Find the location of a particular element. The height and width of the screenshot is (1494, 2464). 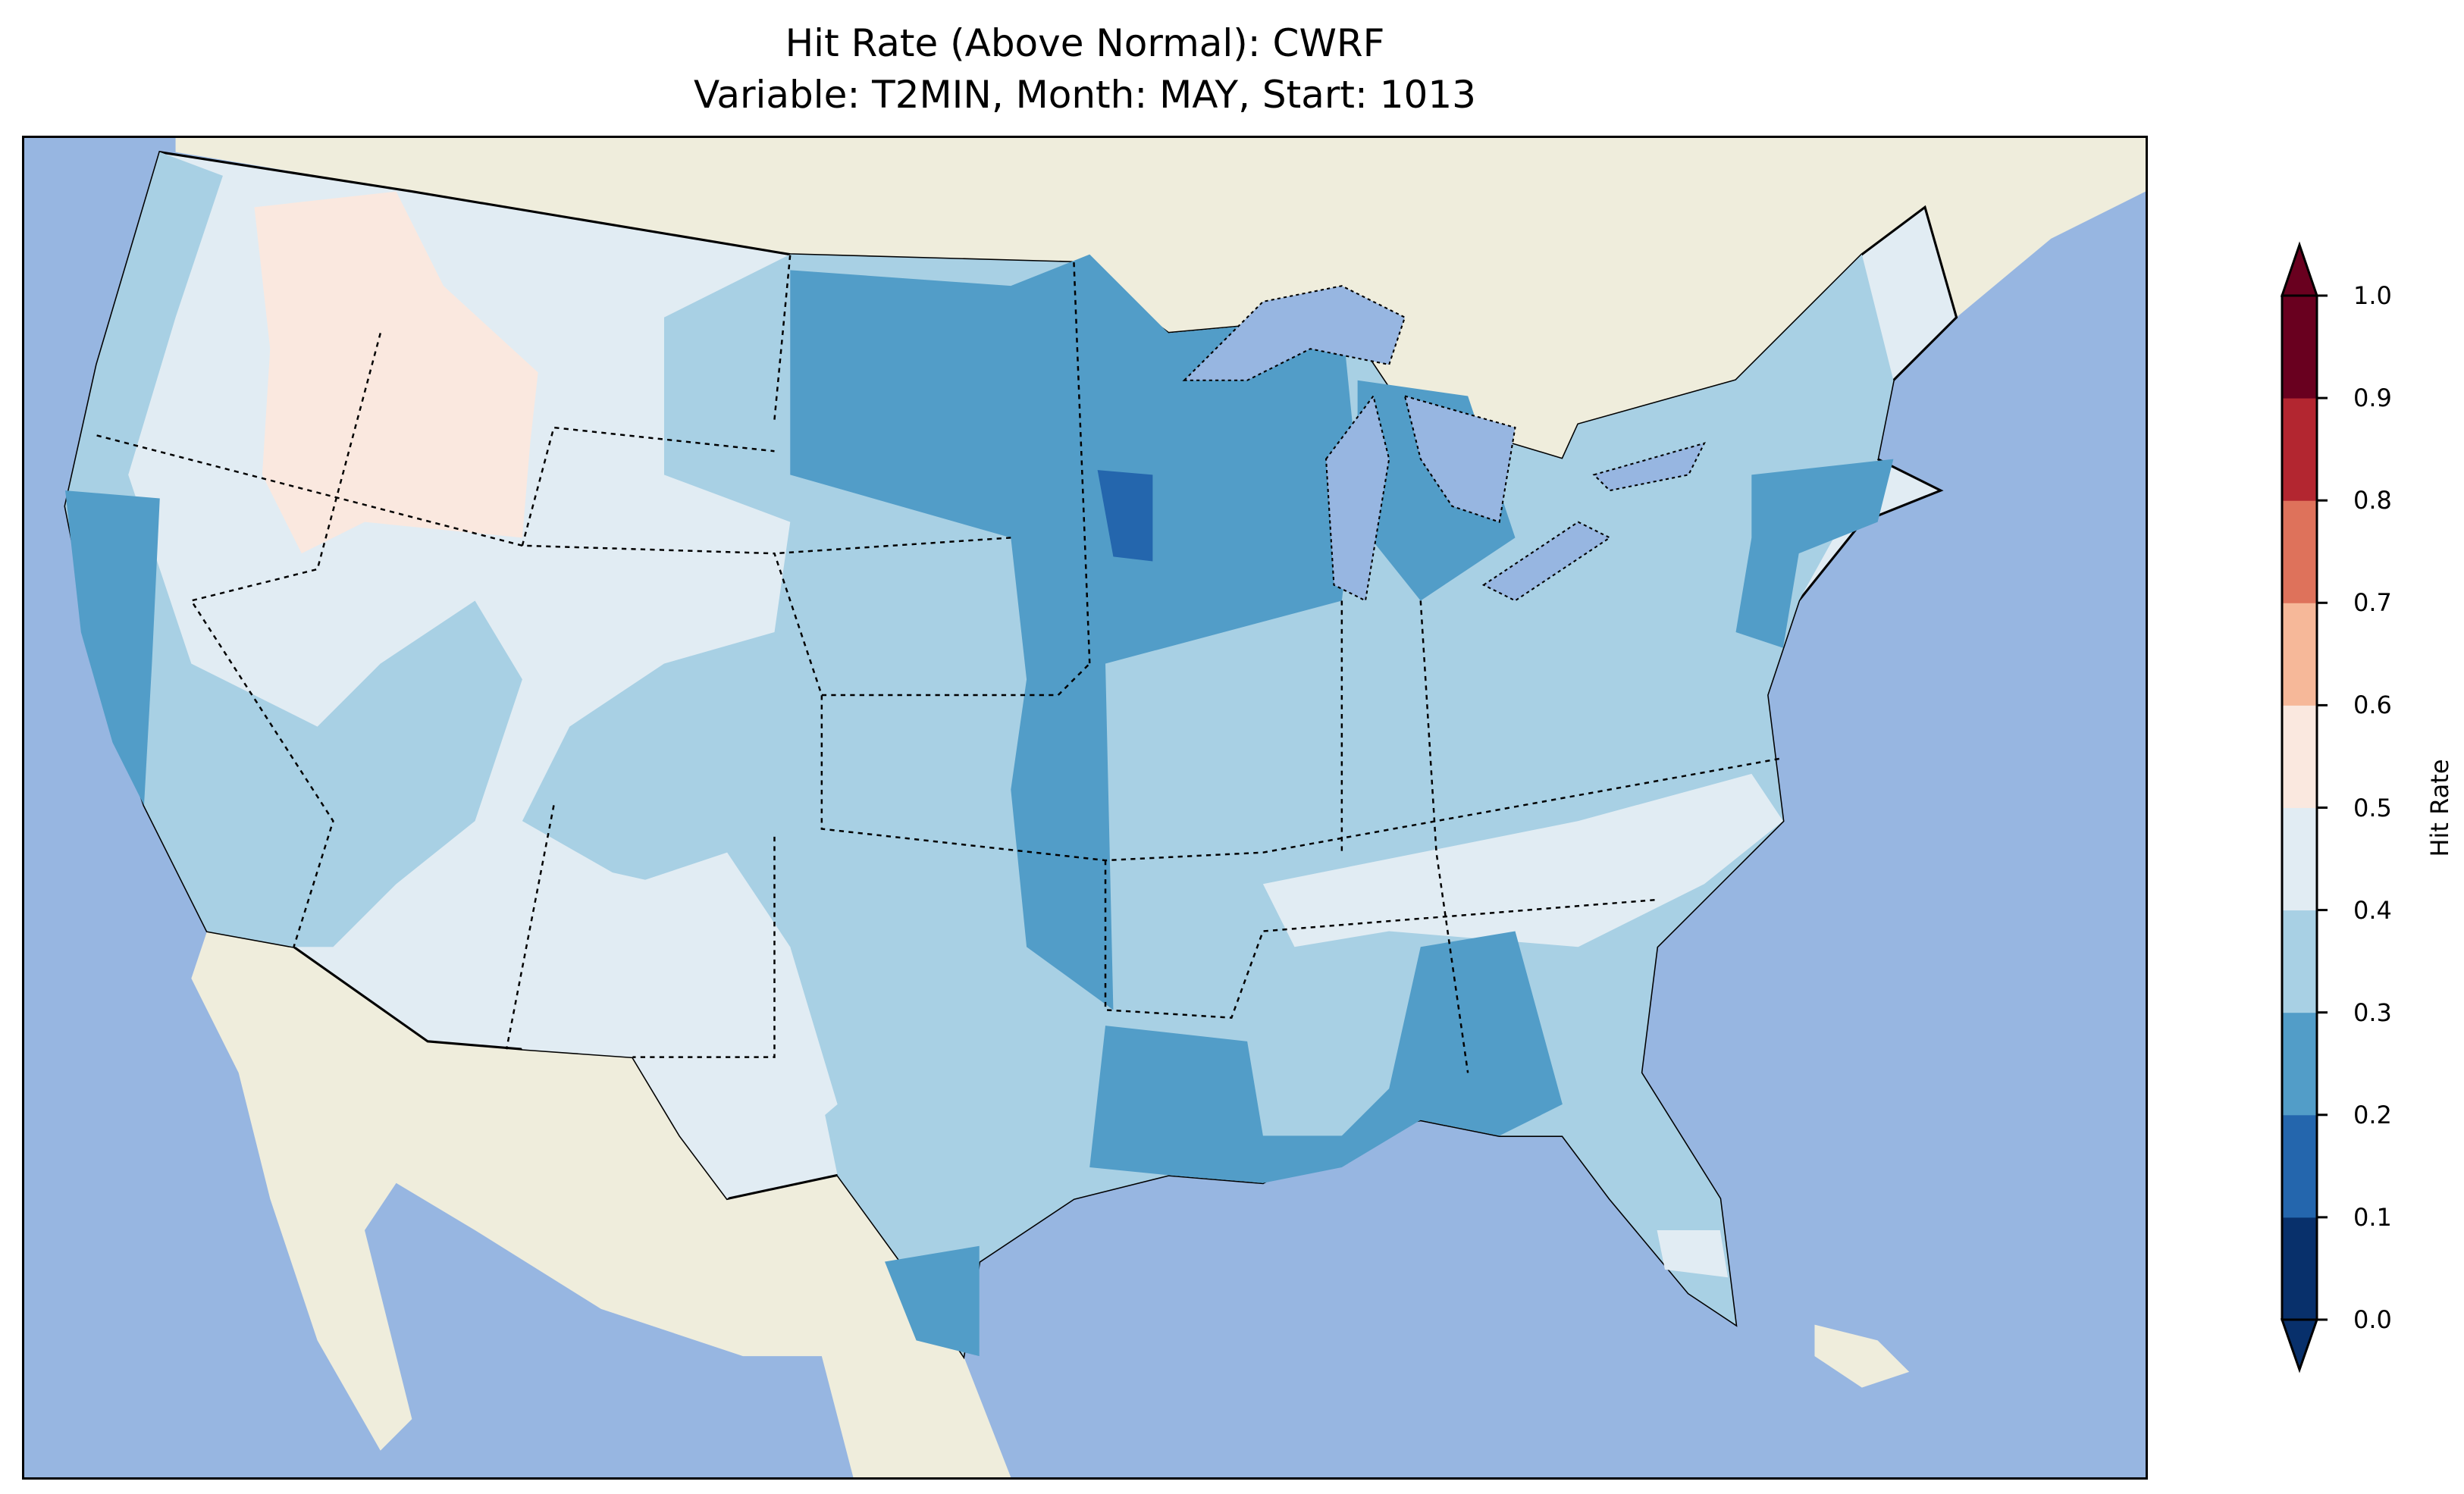

colorbar-extend-min is located at coordinates (2300, 1345).